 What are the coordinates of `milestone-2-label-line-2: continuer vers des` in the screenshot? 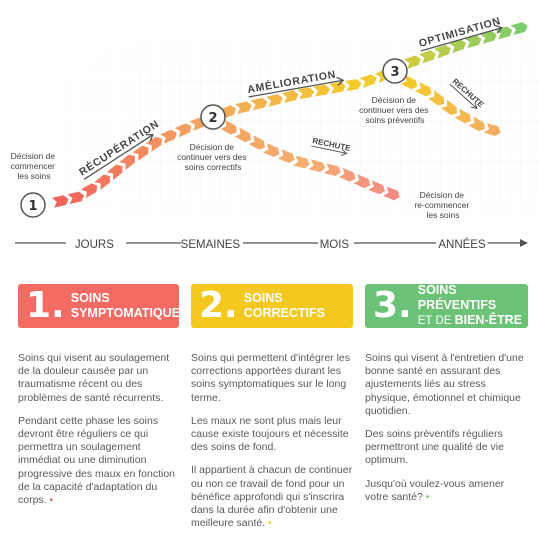 It's located at (211, 157).